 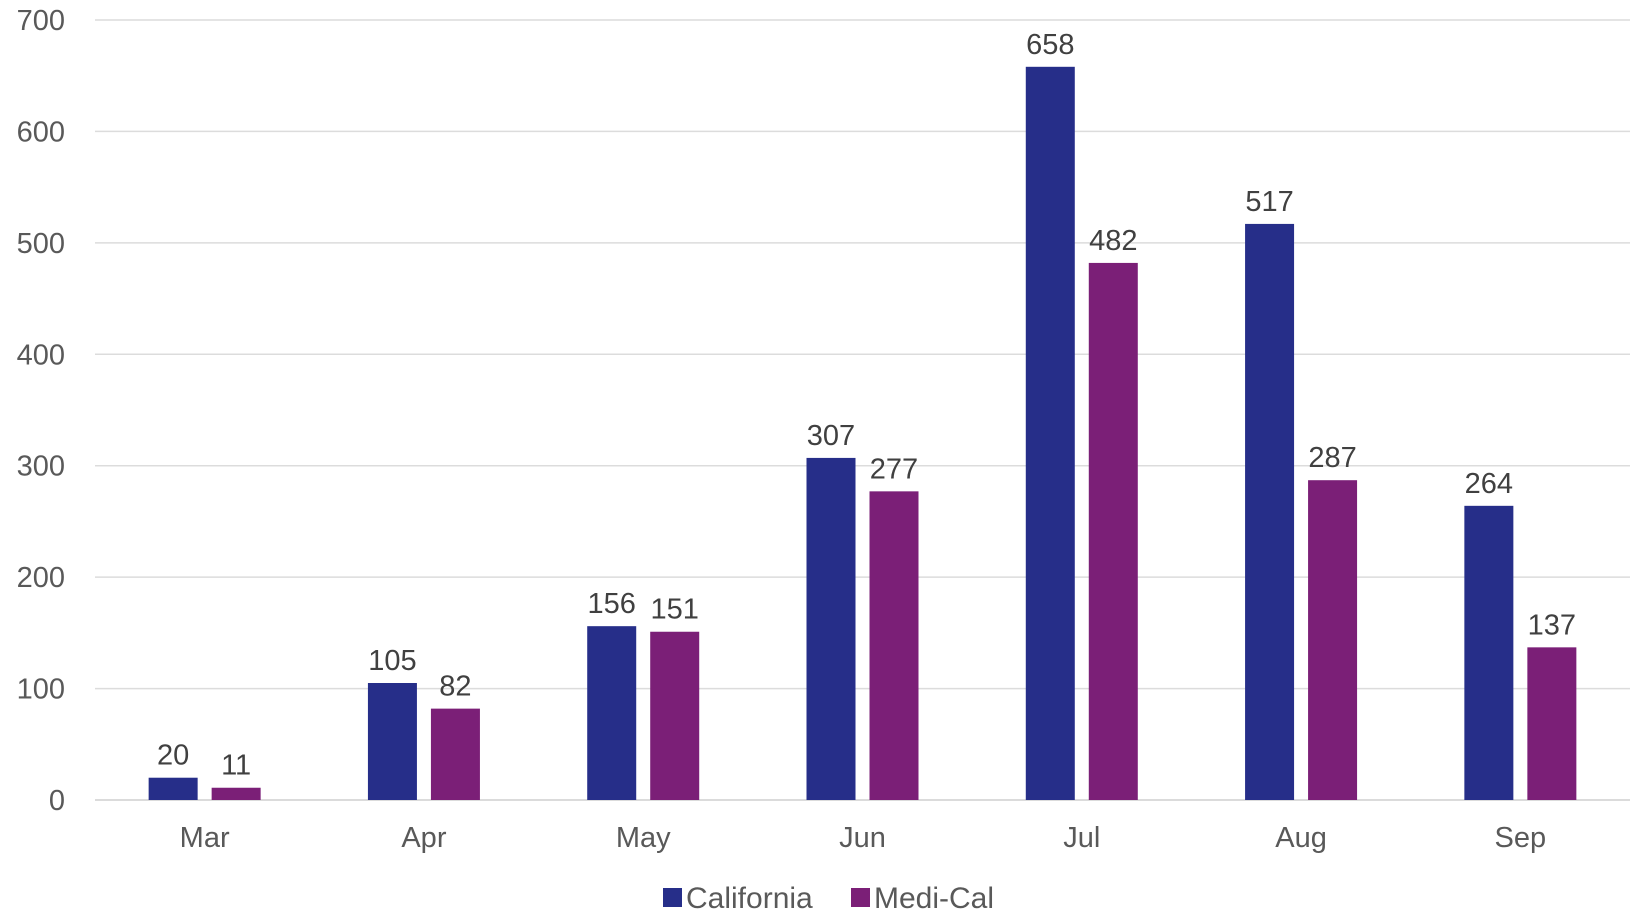 What do you see at coordinates (1301, 838) in the screenshot?
I see `x-tick-label: Aug` at bounding box center [1301, 838].